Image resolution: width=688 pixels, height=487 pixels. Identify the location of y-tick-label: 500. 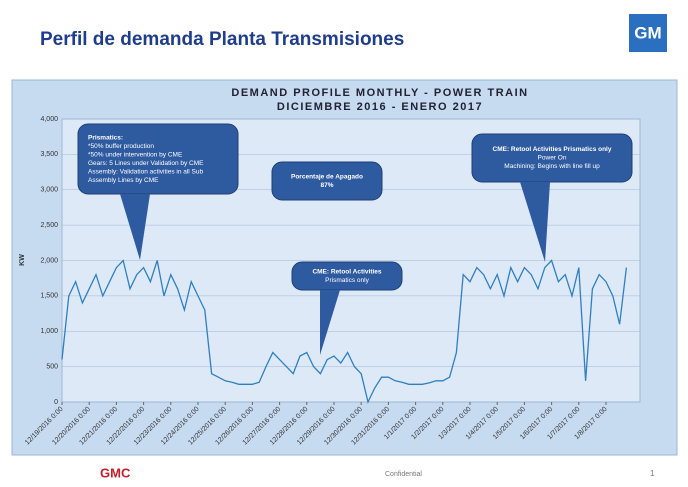
(52, 366).